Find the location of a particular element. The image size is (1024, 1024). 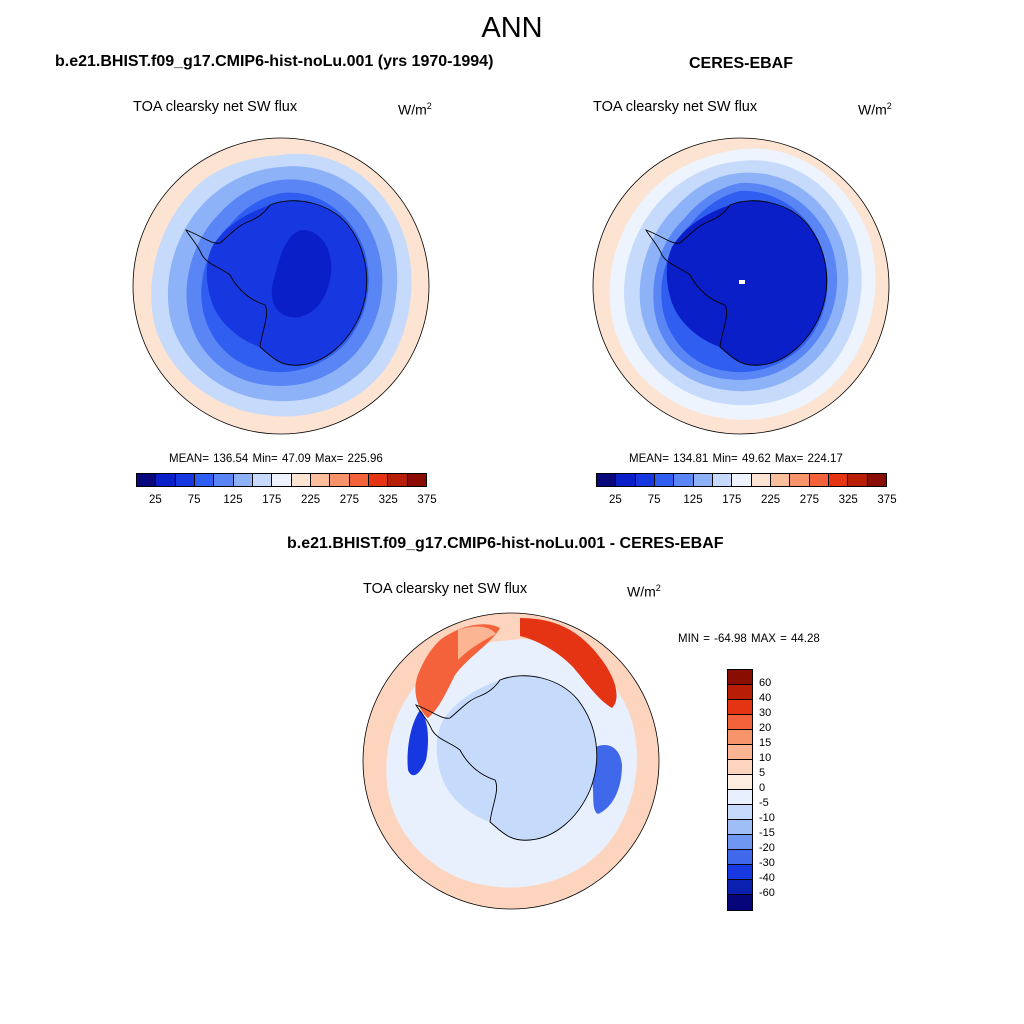

model-units-label: W/m2 is located at coordinates (415, 109).